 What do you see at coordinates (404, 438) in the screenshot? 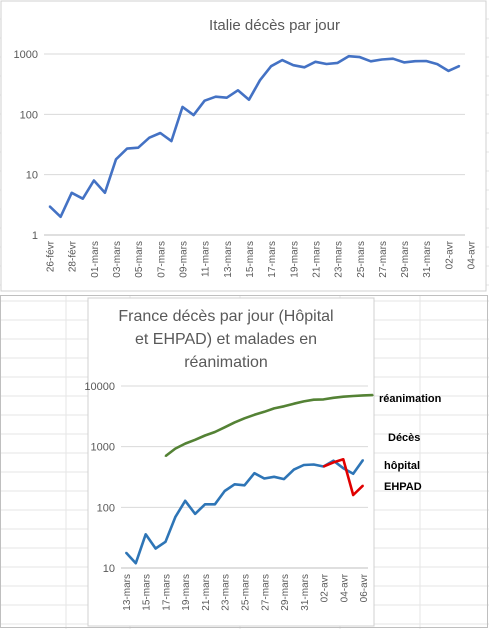
I see `annotation-deces: Décès` at bounding box center [404, 438].